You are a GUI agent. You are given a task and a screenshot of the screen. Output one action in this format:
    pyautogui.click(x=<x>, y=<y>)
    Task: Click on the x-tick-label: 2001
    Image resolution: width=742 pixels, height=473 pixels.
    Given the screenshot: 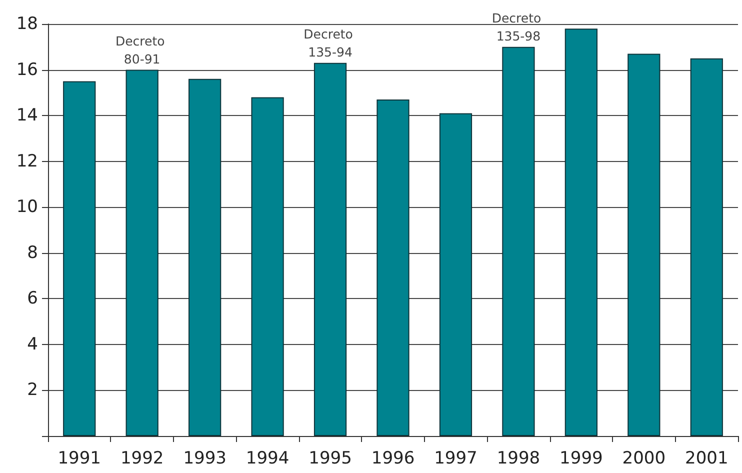 What is the action you would take?
    pyautogui.click(x=706, y=458)
    